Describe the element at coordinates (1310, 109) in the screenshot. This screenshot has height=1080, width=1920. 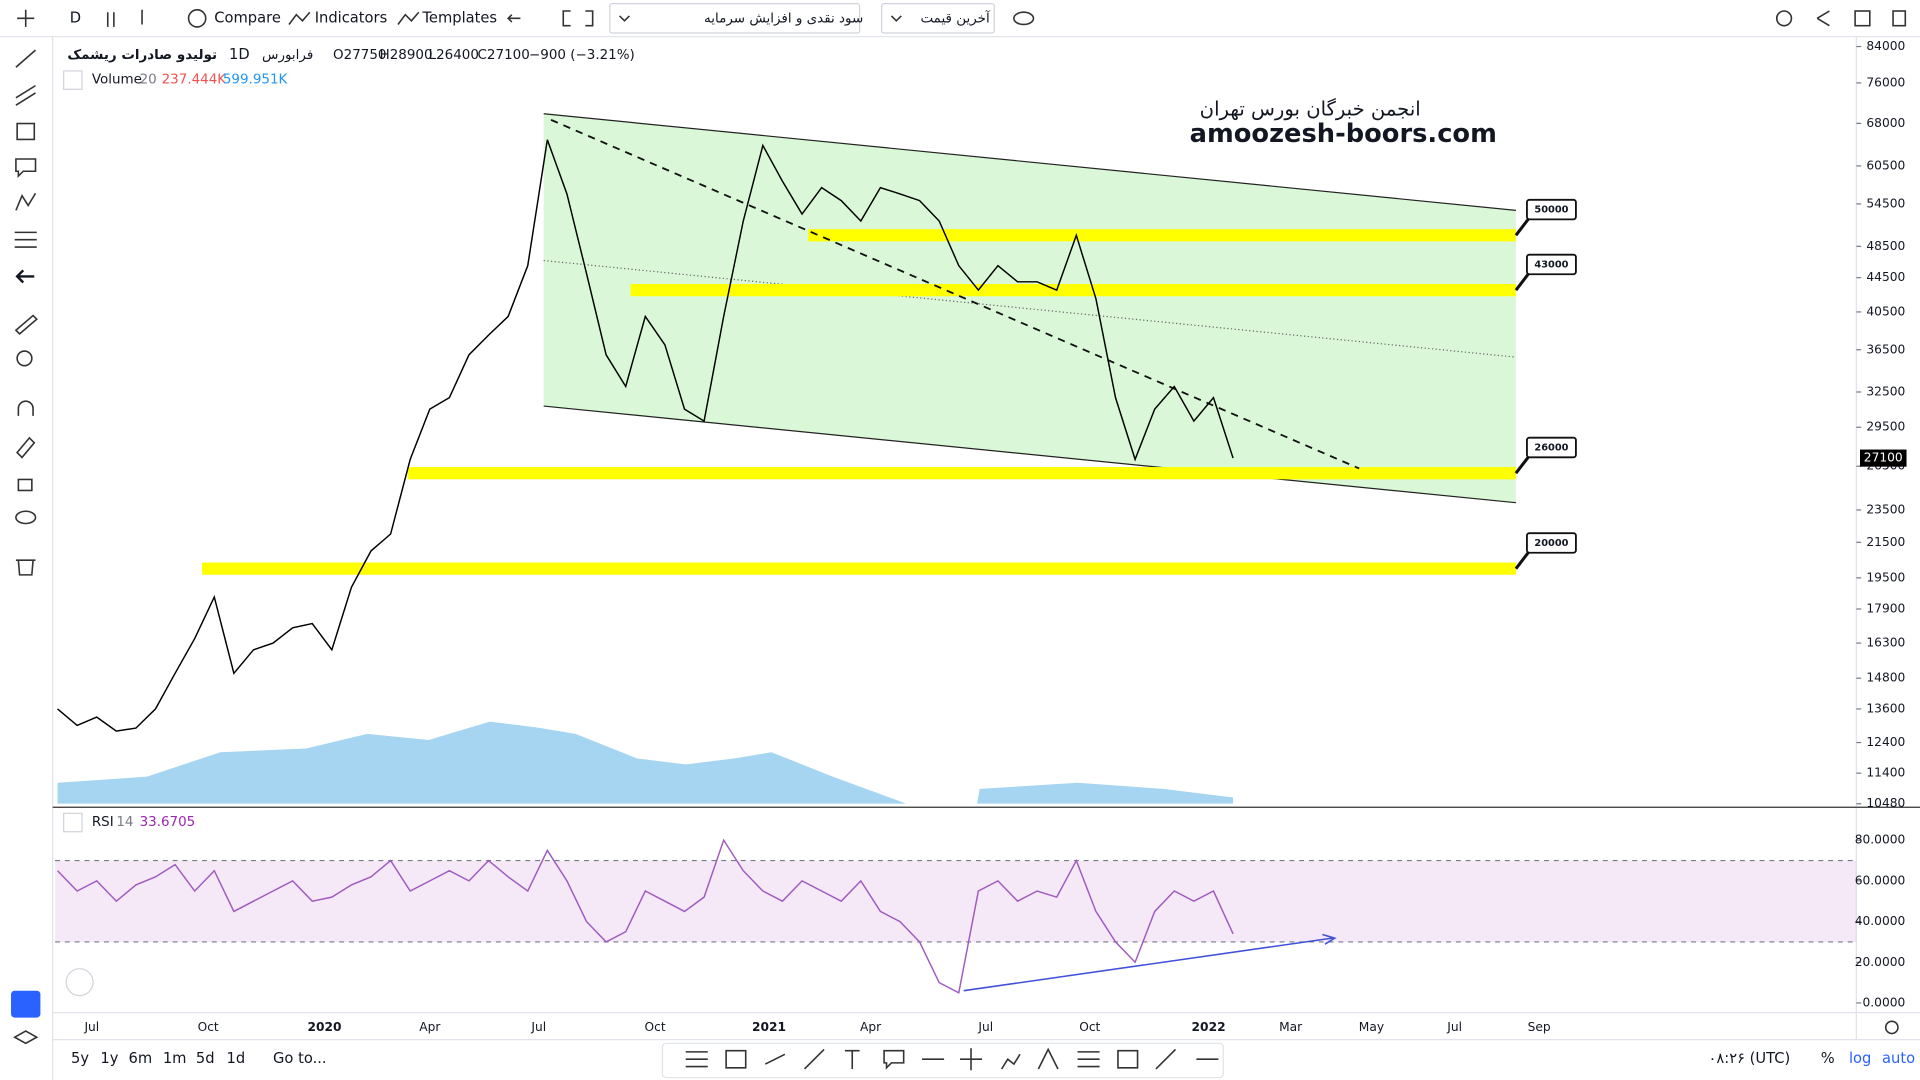
I see `watermark-title: انجمن خبرگان بورس تهران` at that location.